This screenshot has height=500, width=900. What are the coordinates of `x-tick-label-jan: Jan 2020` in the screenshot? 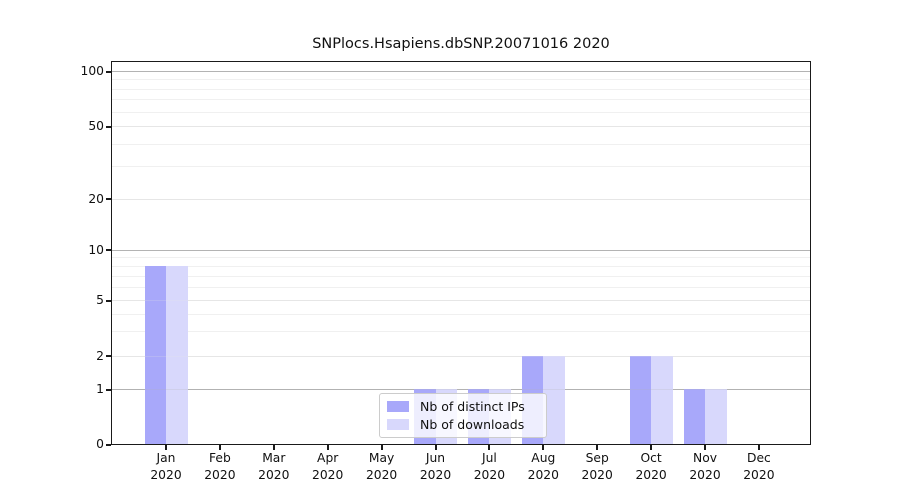 It's located at (166, 467).